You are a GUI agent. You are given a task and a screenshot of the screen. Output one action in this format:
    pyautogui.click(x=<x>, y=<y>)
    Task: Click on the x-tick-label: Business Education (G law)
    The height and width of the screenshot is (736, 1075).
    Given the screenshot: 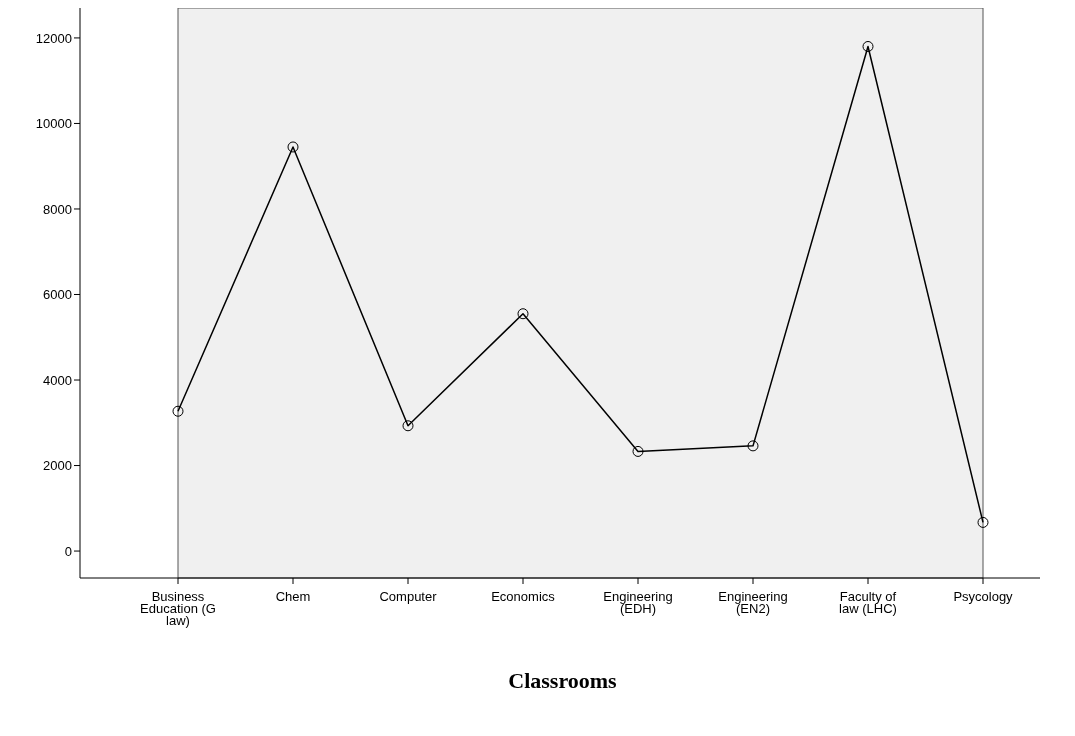 What is the action you would take?
    pyautogui.click(x=178, y=608)
    